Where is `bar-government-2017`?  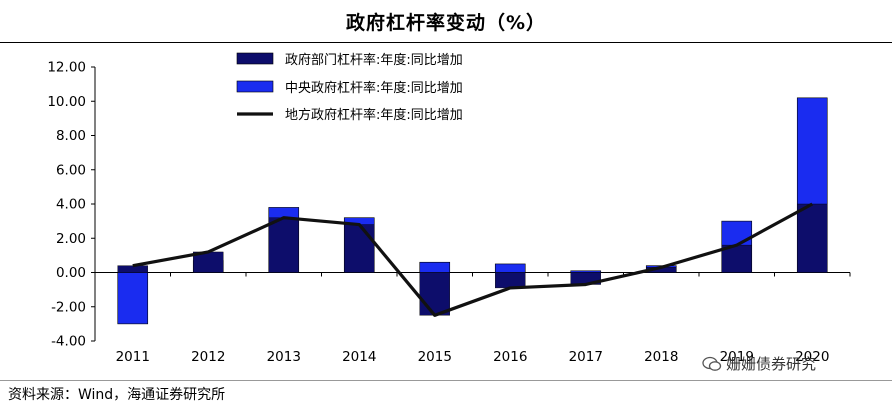
bar-government-2017 is located at coordinates (586, 271).